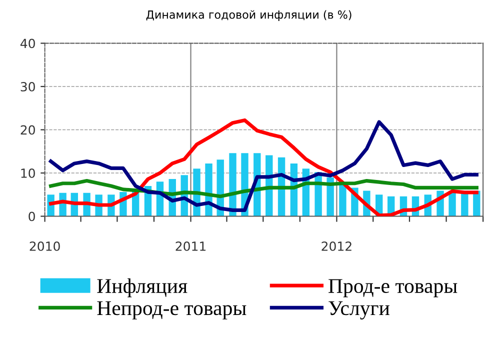 Image resolution: width=498 pixels, height=346 pixels. I want to click on y-tick-label: 20, so click(27, 130).